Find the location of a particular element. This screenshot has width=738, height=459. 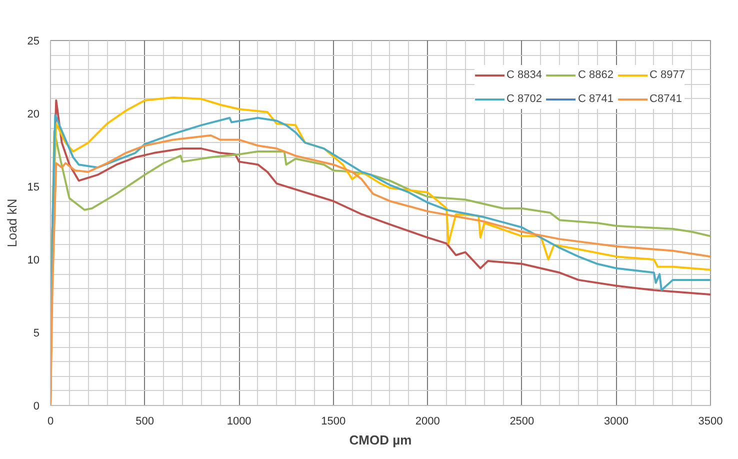

y-tick-label: 10 is located at coordinates (33, 260).